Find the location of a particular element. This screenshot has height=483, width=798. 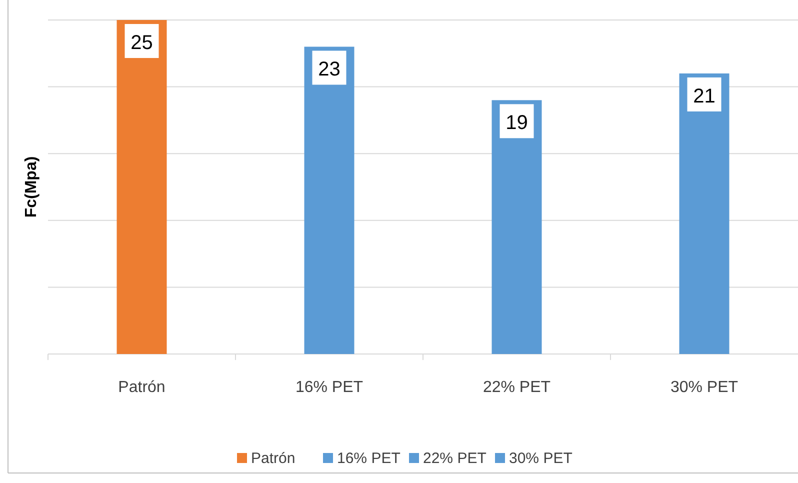

legend-label: Patrón is located at coordinates (273, 458).